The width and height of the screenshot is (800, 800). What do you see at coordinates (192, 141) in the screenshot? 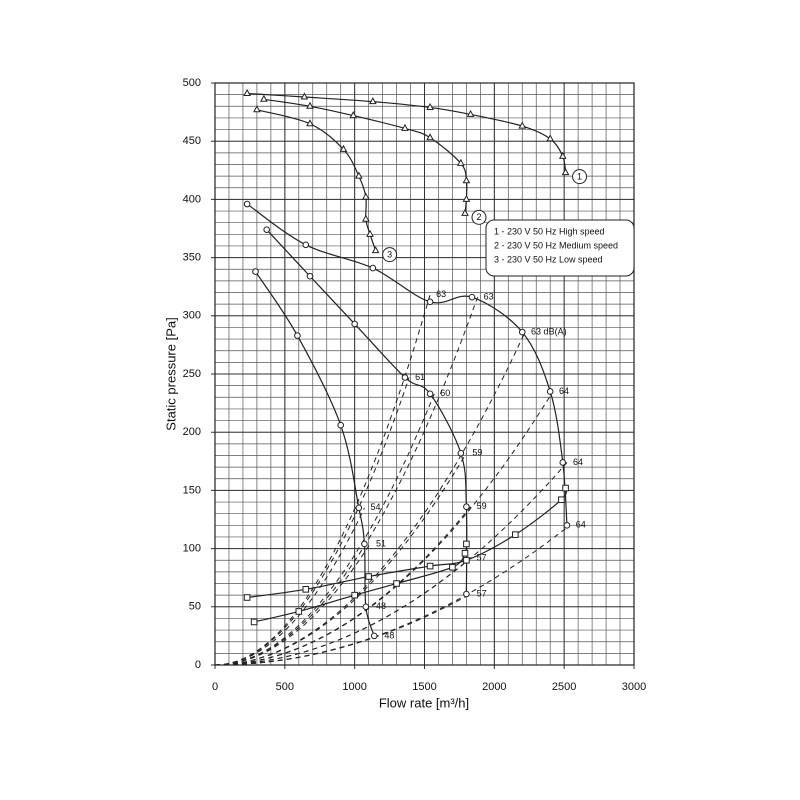
I see `y-tick-label: 450` at bounding box center [192, 141].